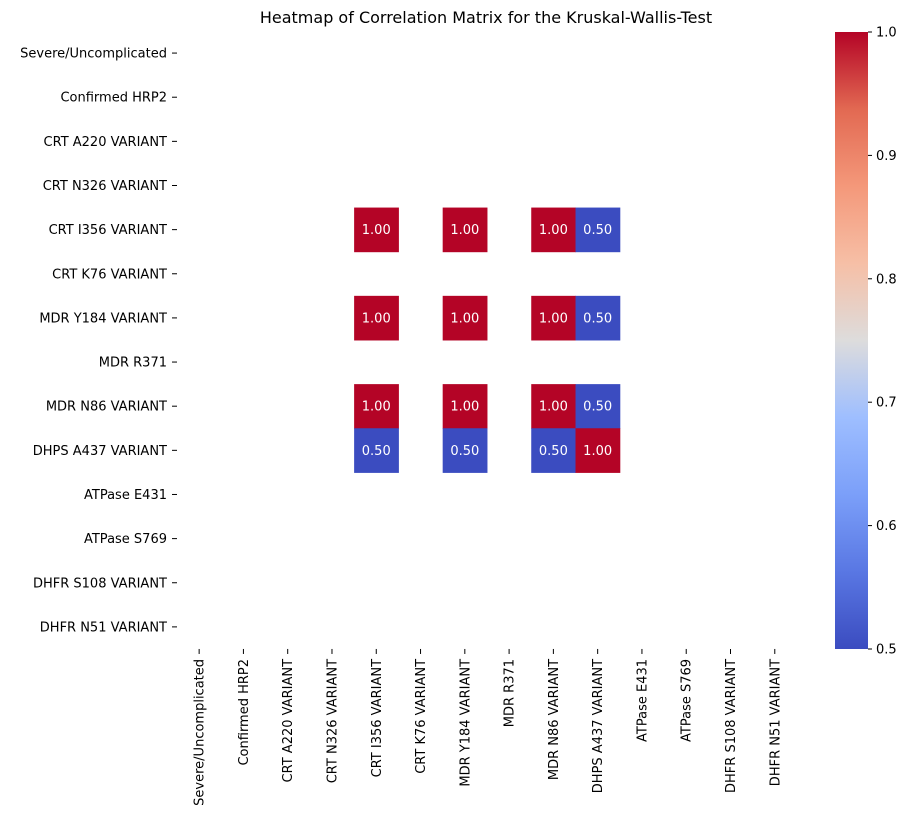 The height and width of the screenshot is (824, 907). Describe the element at coordinates (421, 716) in the screenshot. I see `column-tick-label: CRT K76 VARIANT` at that location.